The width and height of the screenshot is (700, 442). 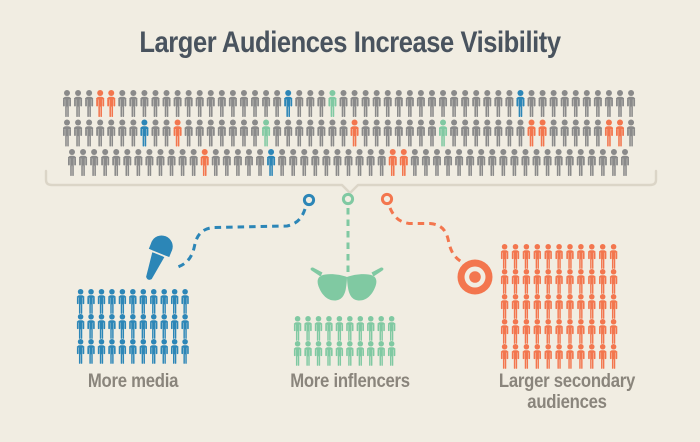 I want to click on media-crowd, so click(x=132, y=326).